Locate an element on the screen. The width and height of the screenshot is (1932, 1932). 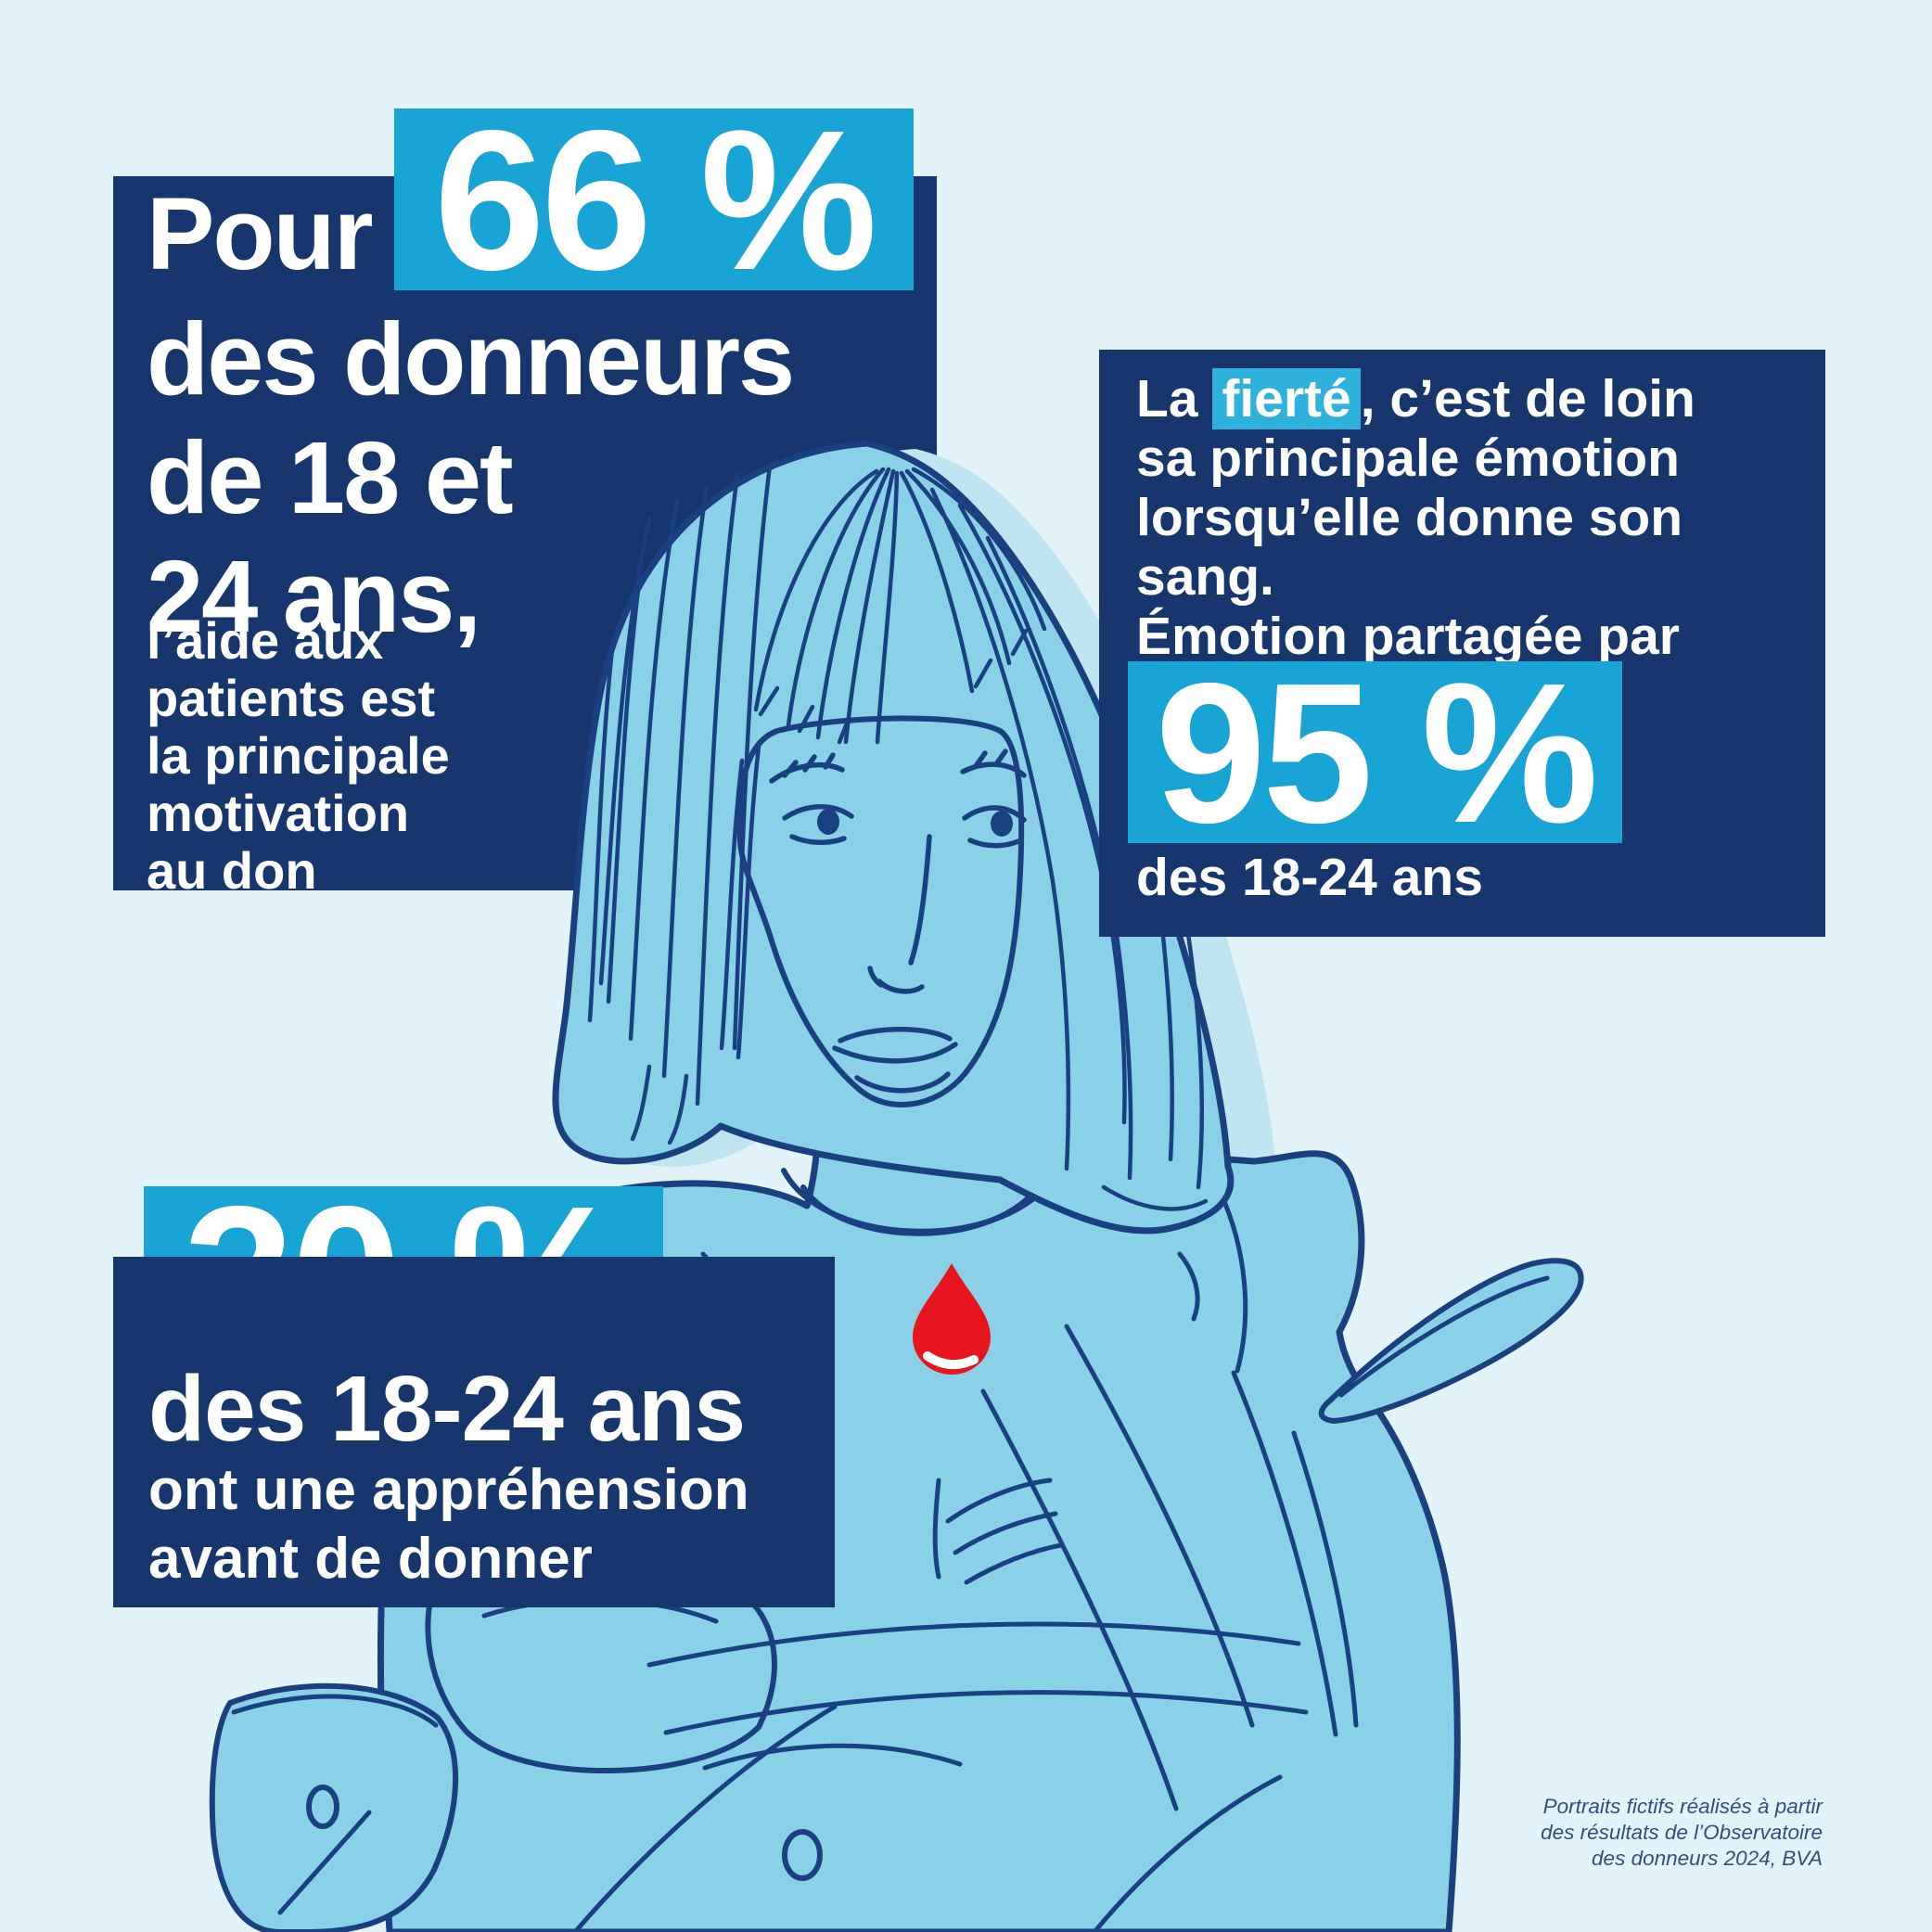
stat-right-value-chip: 95 % is located at coordinates (1375, 752).